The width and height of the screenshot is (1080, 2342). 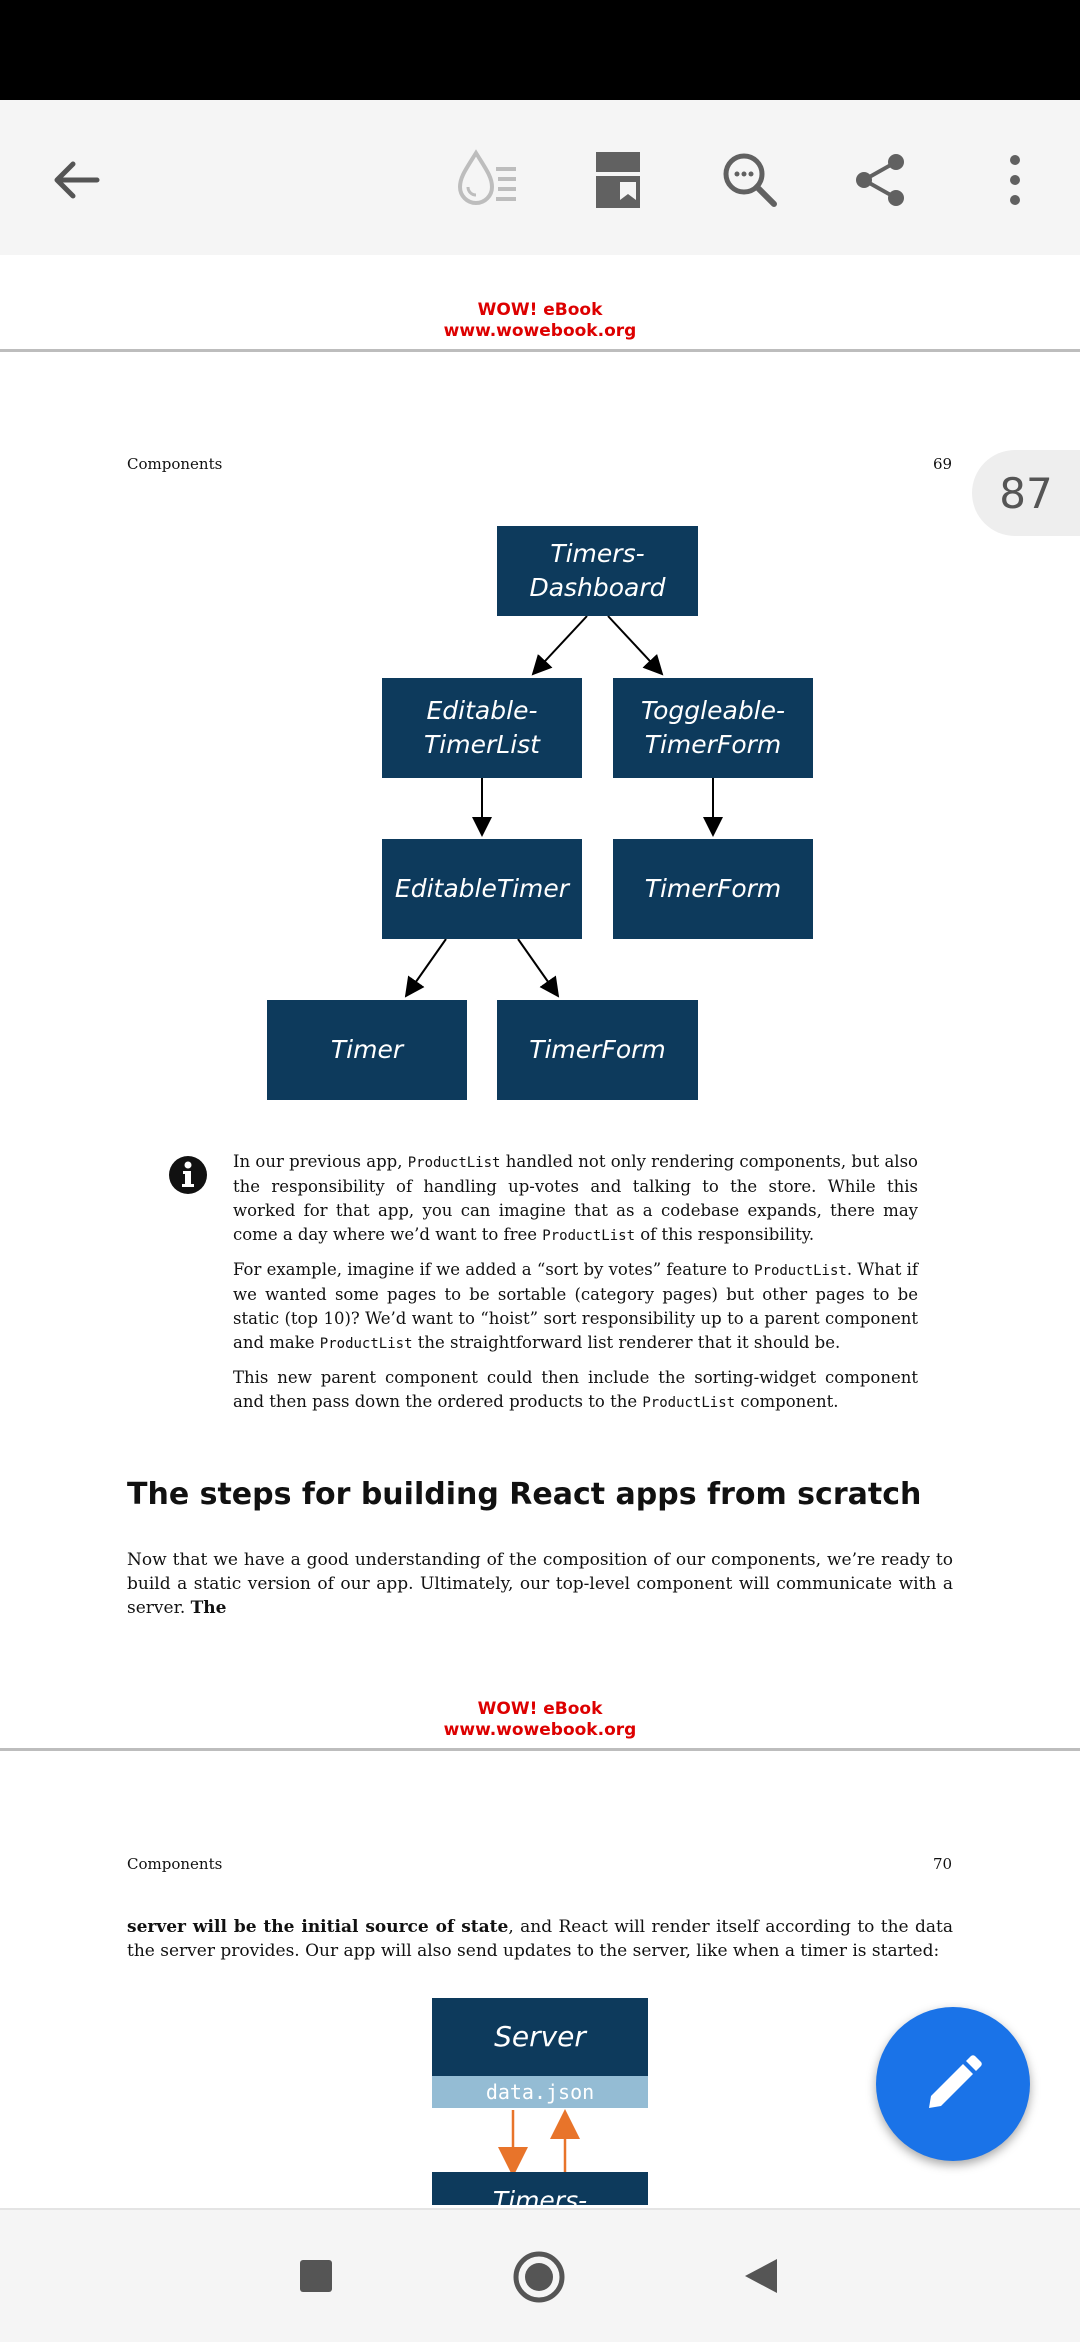 I want to click on search-zoom-icon, so click(x=750, y=180).